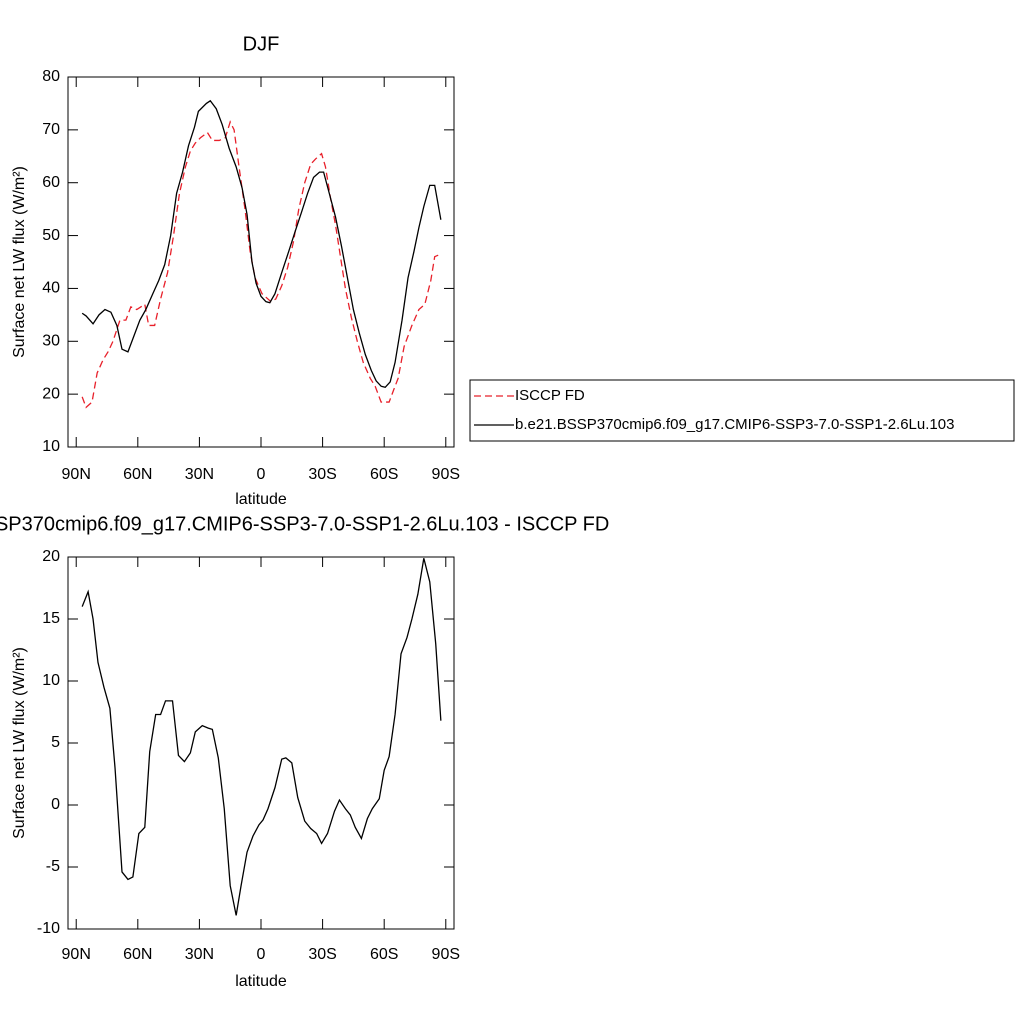 The width and height of the screenshot is (1024, 1024). Describe the element at coordinates (261, 44) in the screenshot. I see `chart-title: DJF` at that location.